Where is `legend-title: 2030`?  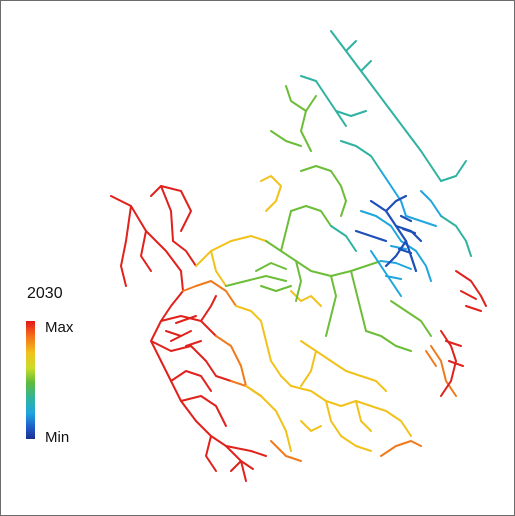
legend-title: 2030 is located at coordinates (45, 293).